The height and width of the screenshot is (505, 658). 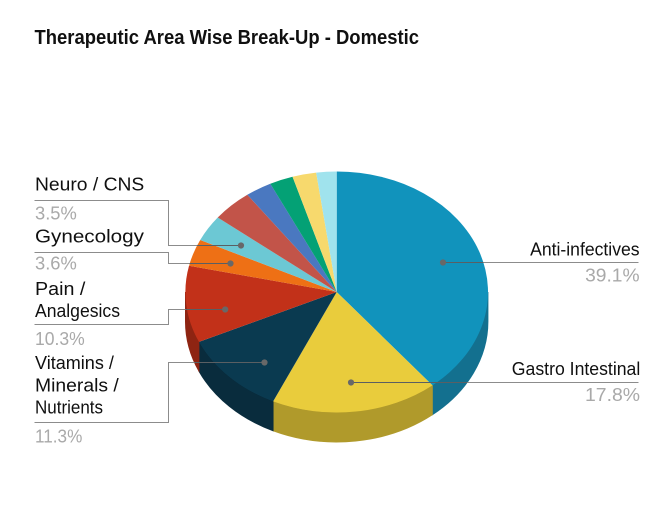 I want to click on svg-text: Gastro Intestinal, so click(x=576, y=369).